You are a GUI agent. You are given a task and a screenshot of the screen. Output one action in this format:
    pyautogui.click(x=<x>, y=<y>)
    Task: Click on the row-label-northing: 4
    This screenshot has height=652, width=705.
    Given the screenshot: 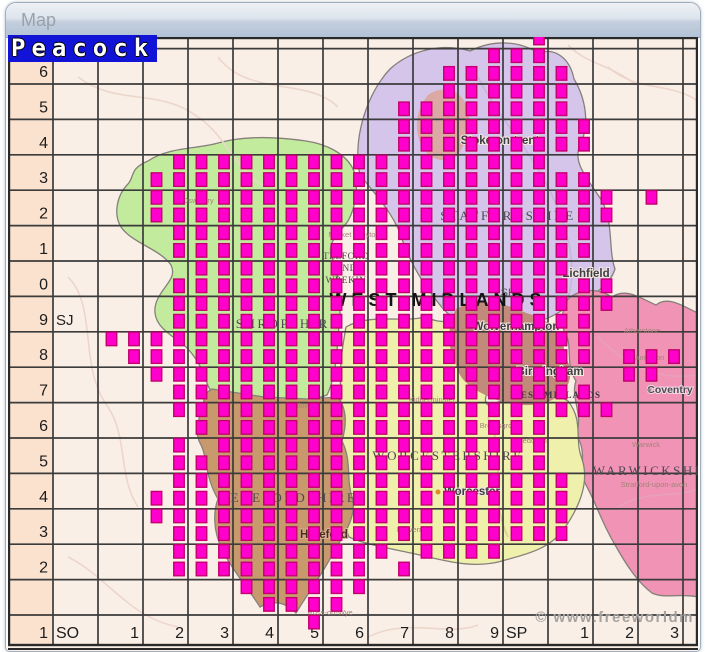 What is the action you would take?
    pyautogui.click(x=43, y=143)
    